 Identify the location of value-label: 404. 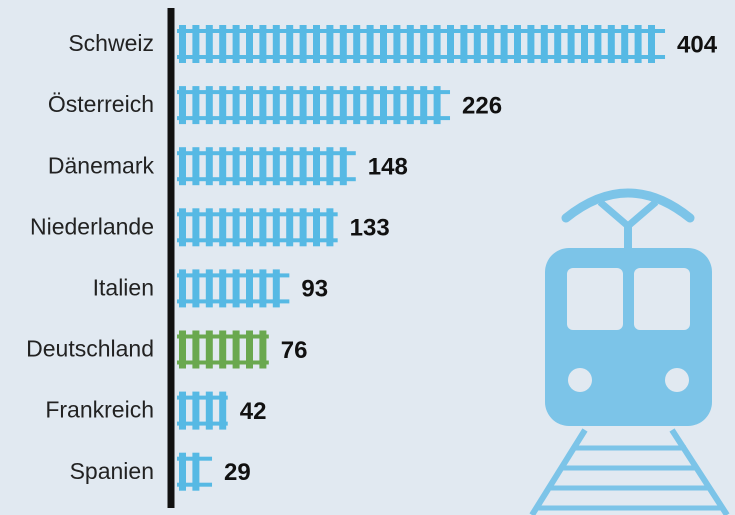
(697, 44).